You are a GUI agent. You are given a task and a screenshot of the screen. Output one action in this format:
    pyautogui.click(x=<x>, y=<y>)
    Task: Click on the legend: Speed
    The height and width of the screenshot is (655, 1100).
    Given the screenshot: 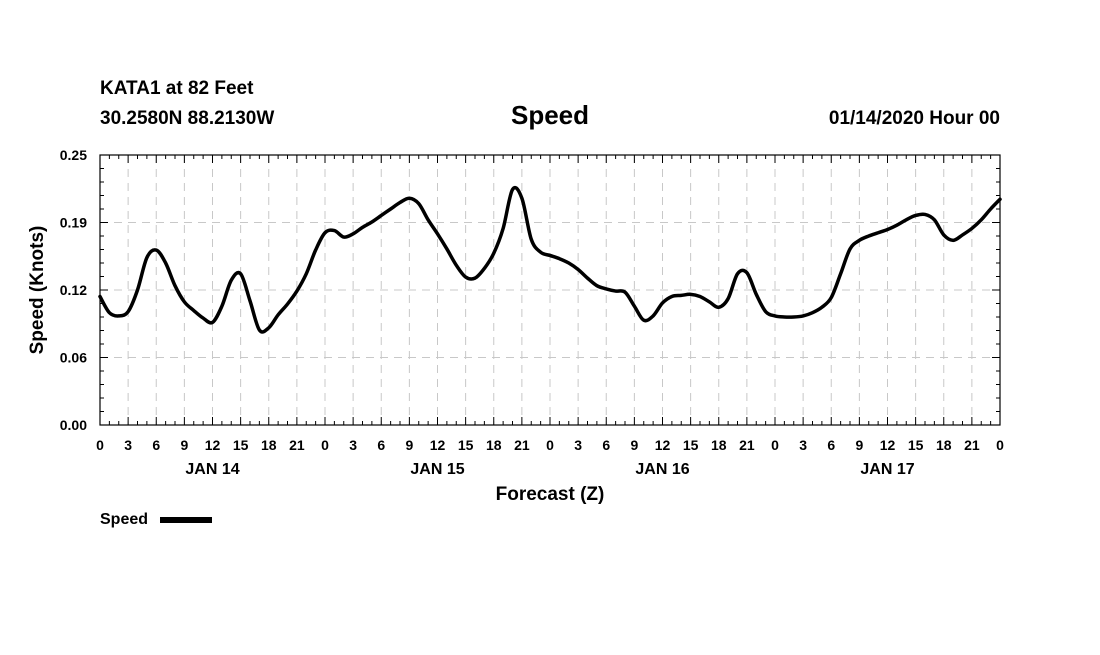 What is the action you would take?
    pyautogui.click(x=156, y=519)
    